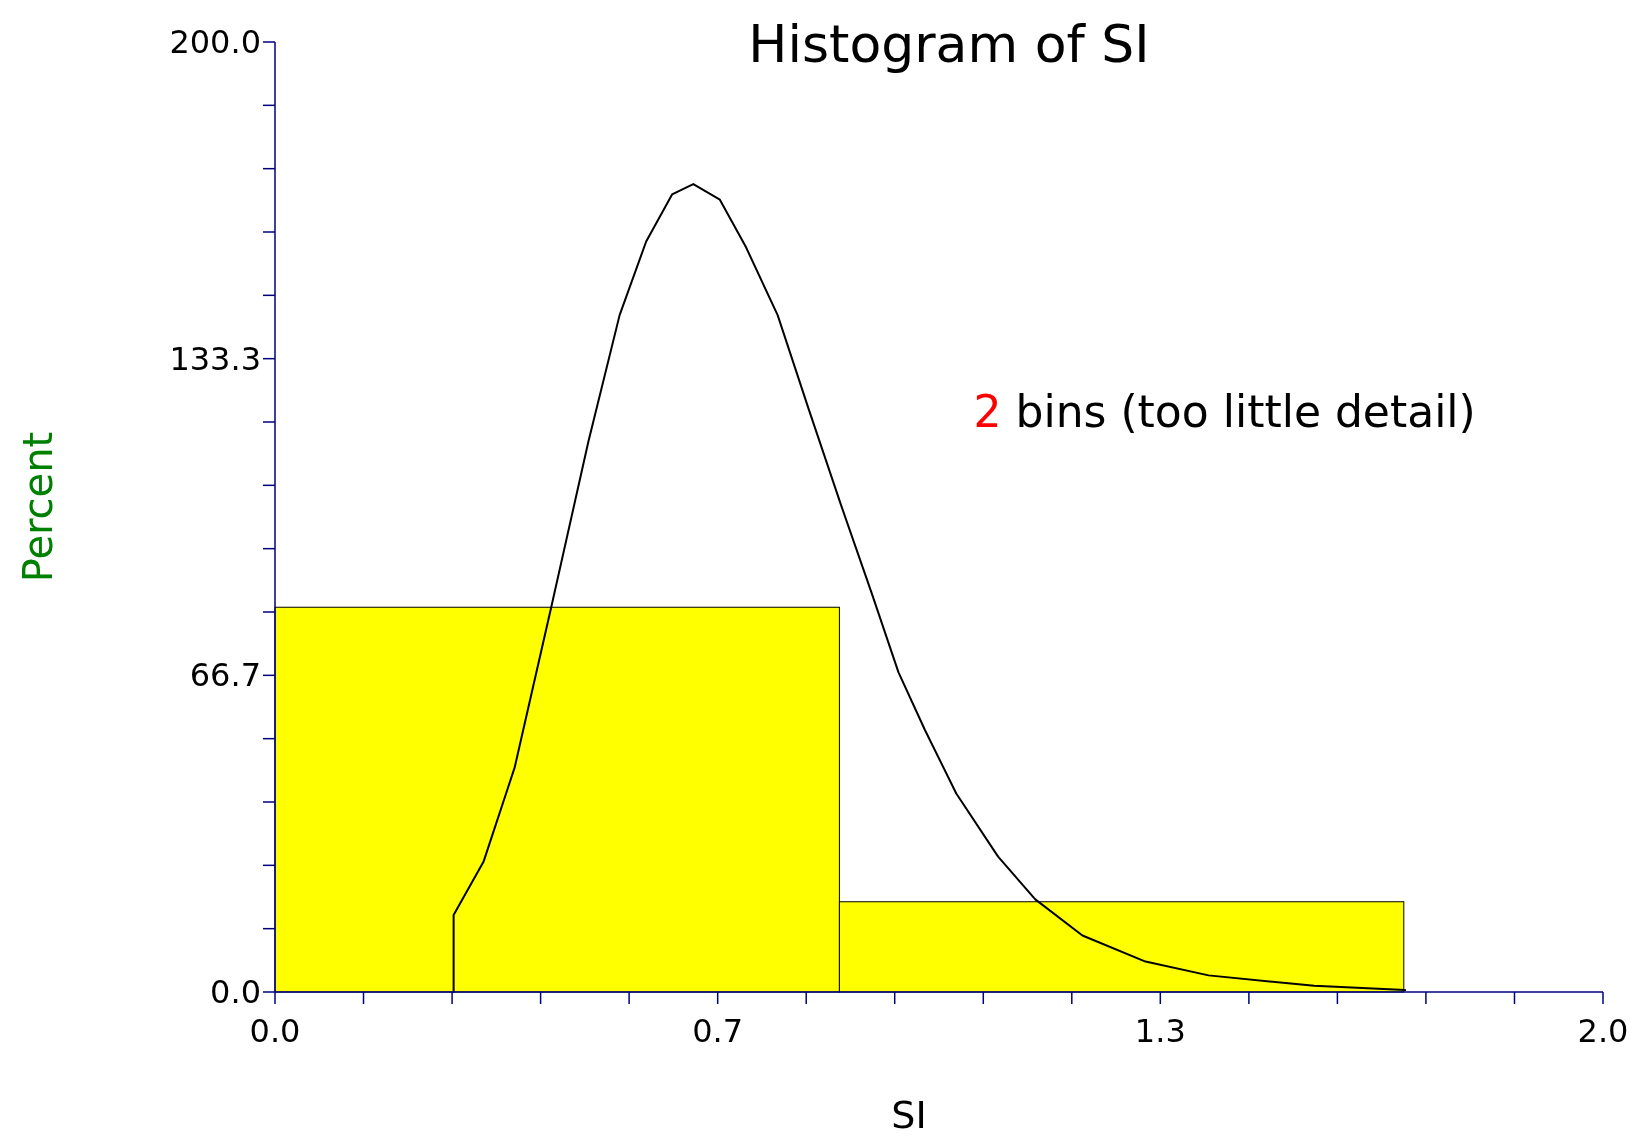 This screenshot has width=1648, height=1139. I want to click on x-tick-label: 2.0, so click(1603, 1031).